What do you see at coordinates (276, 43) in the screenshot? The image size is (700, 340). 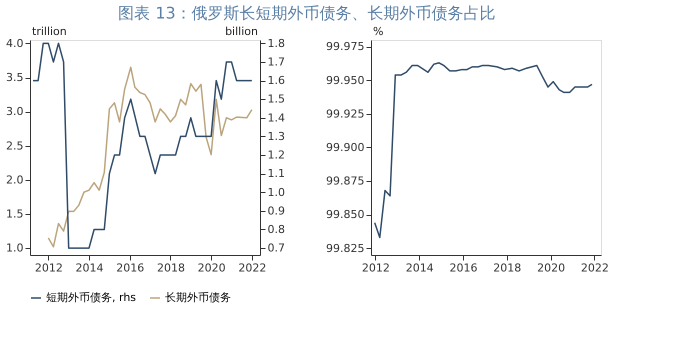 I see `y2-tick-label: 1.8` at bounding box center [276, 43].